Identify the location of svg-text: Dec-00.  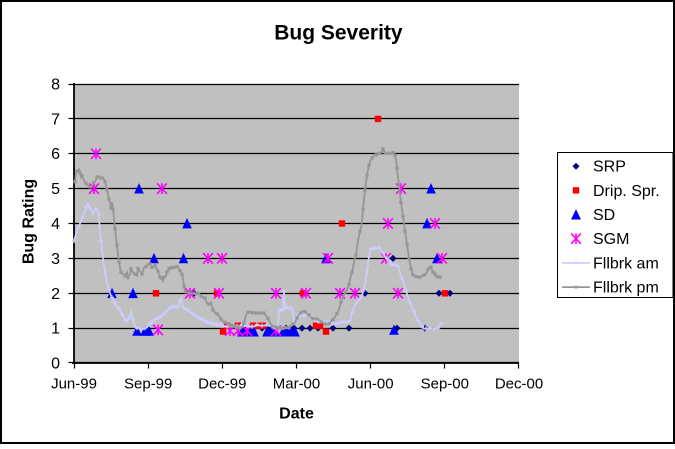
(519, 384).